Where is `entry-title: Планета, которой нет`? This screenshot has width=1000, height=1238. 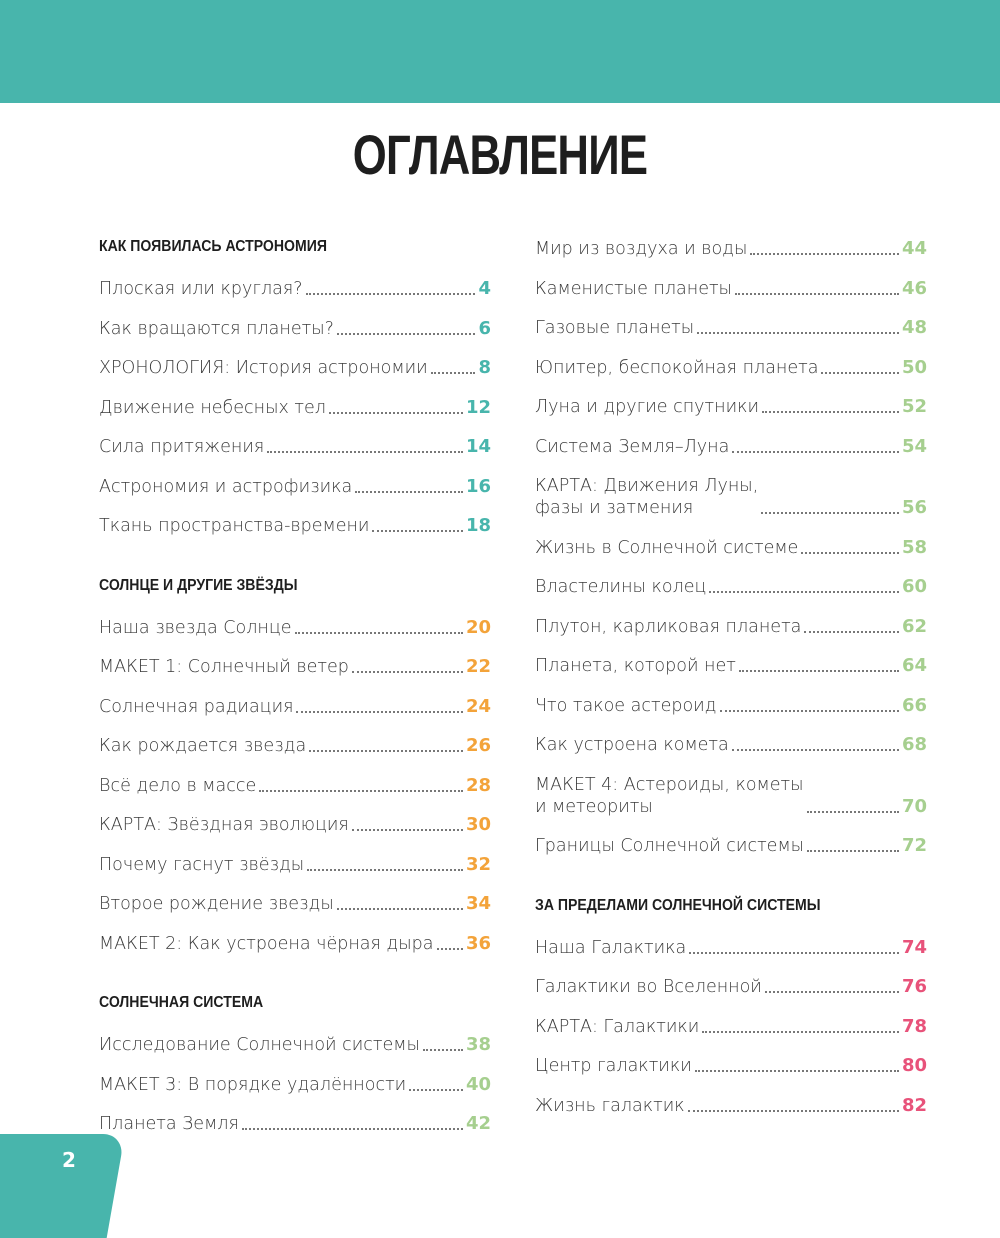 entry-title: Планета, которой нет is located at coordinates (635, 666).